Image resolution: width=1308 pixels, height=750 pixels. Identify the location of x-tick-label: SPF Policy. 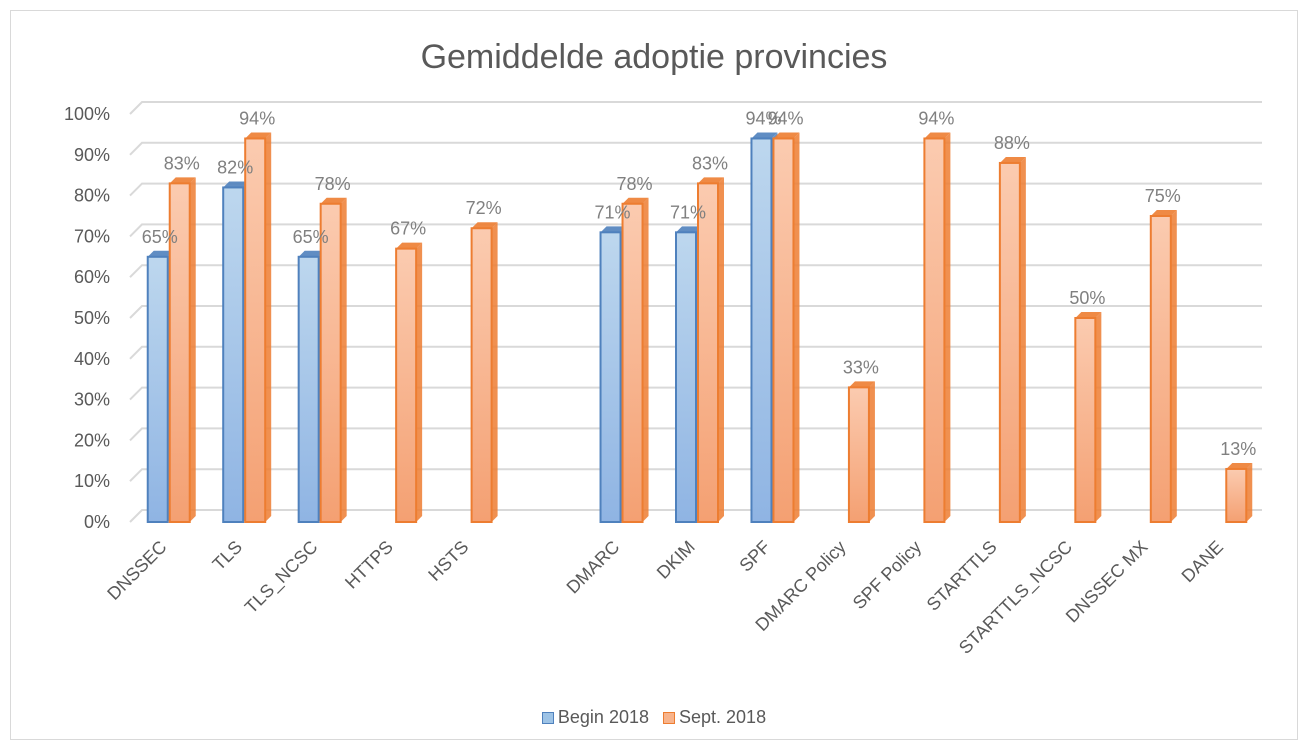
(887, 575).